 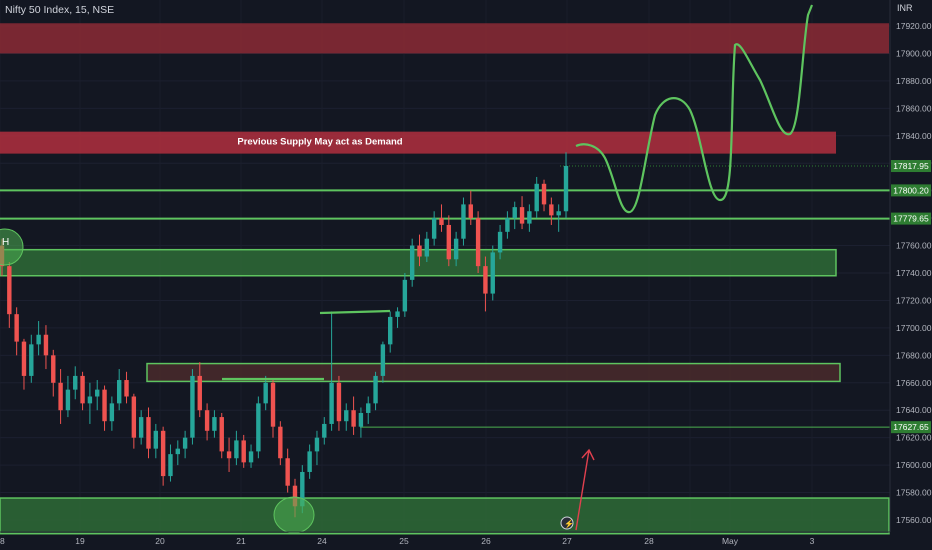 What do you see at coordinates (445, 538) in the screenshot?
I see `time-axis: 18 19 20 21 24 25 26 27 28 29 May 3` at bounding box center [445, 538].